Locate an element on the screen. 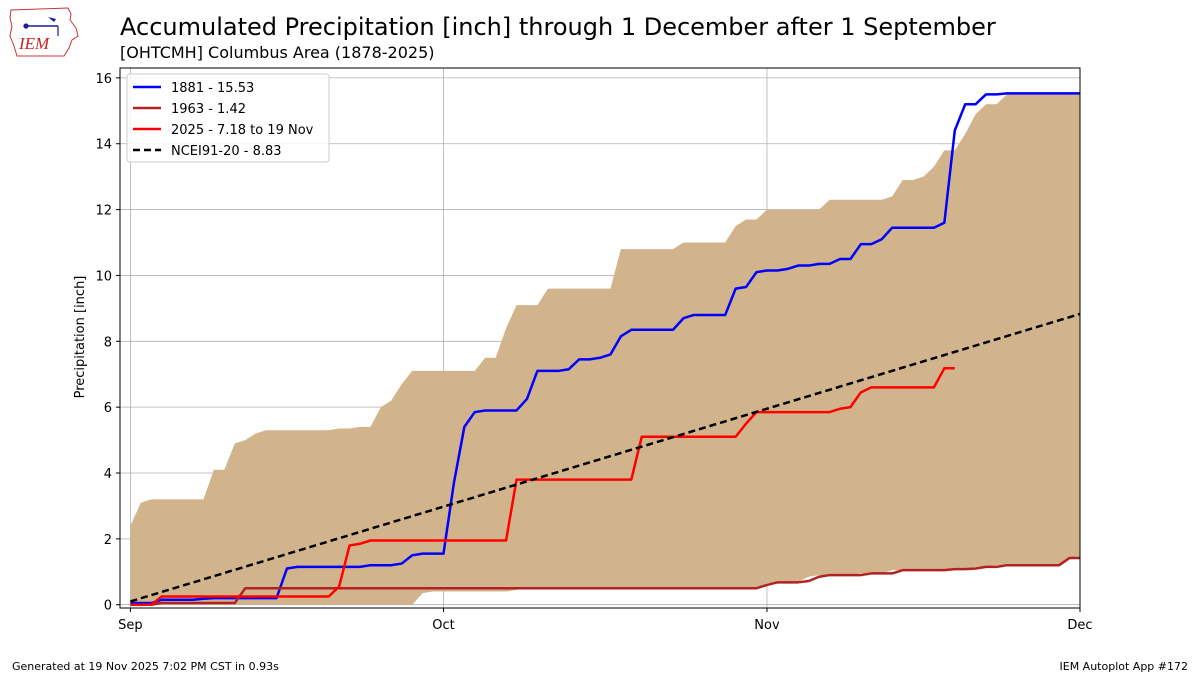 Image resolution: width=1200 pixels, height=675 pixels. chart-subtitle: [OHTCMH] Columbus Area (1878-2025) is located at coordinates (277, 52).